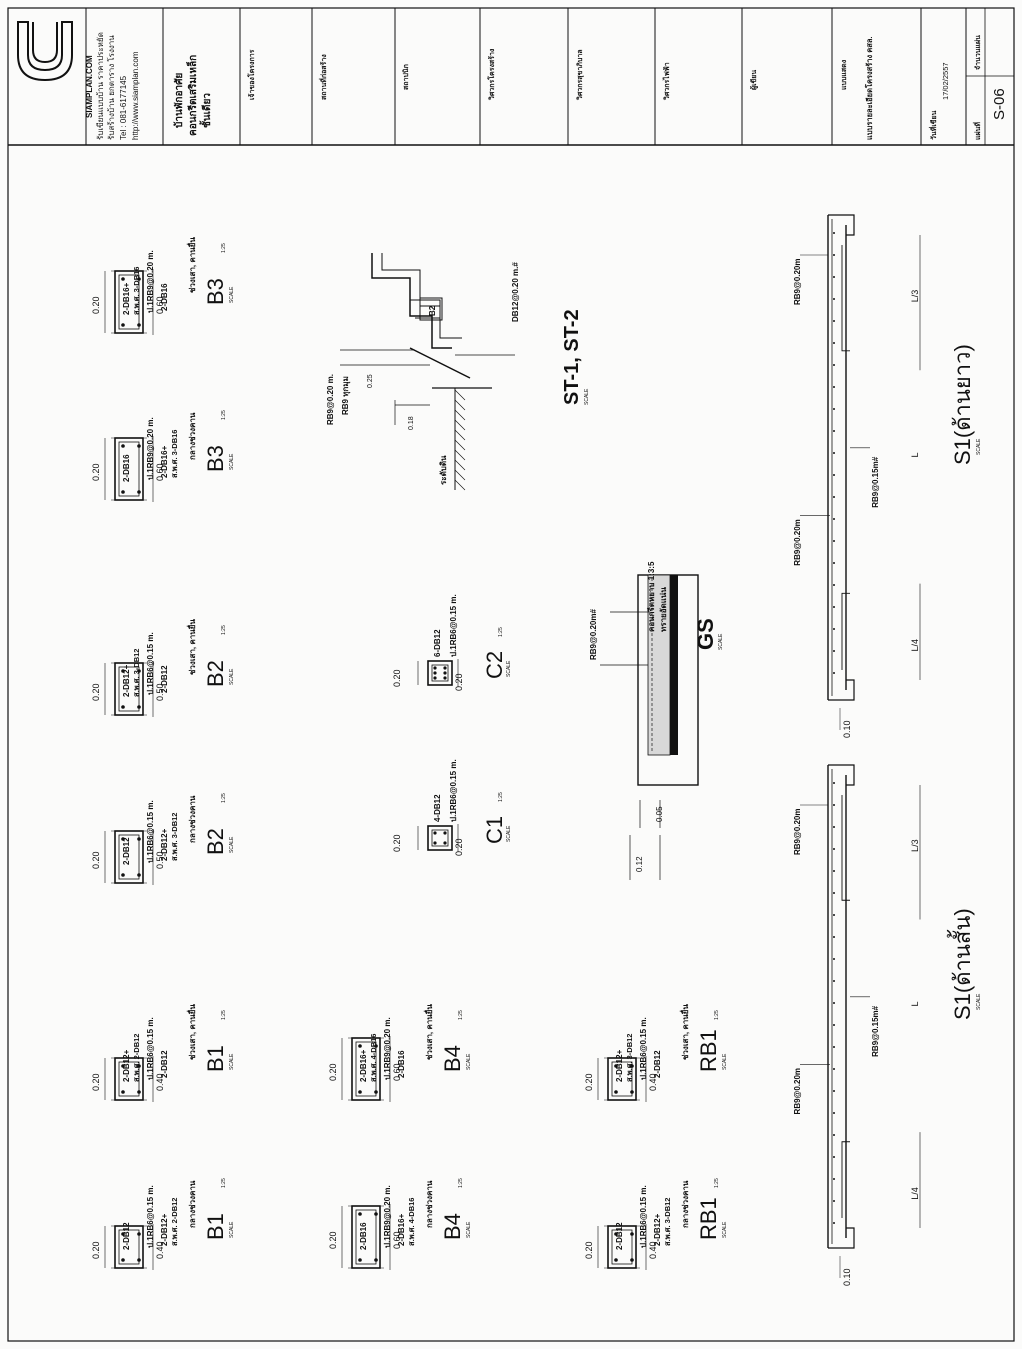  What do you see at coordinates (100, 86) in the screenshot?
I see `company-line1: รับเขียนแบบบ้าน ราคาประหยัด` at bounding box center [100, 86].